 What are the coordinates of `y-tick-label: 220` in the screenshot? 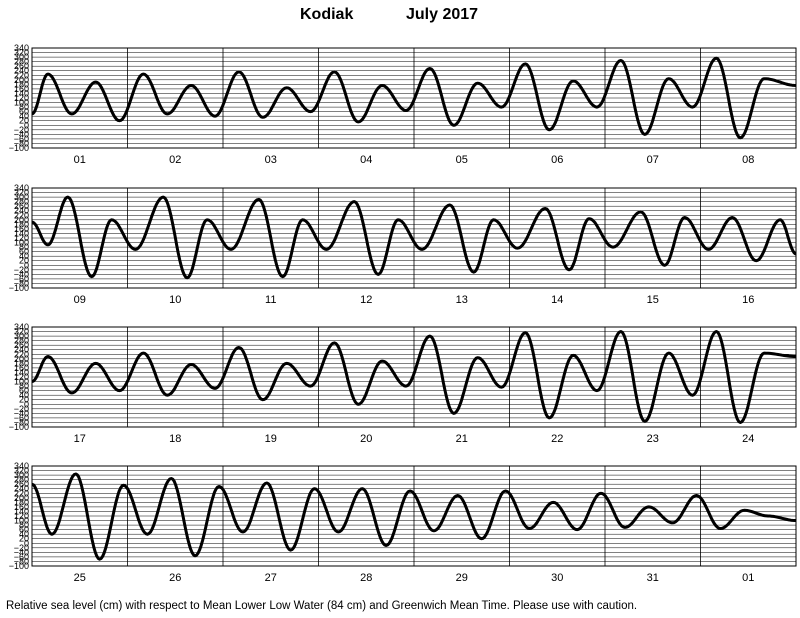 It's located at (21, 75).